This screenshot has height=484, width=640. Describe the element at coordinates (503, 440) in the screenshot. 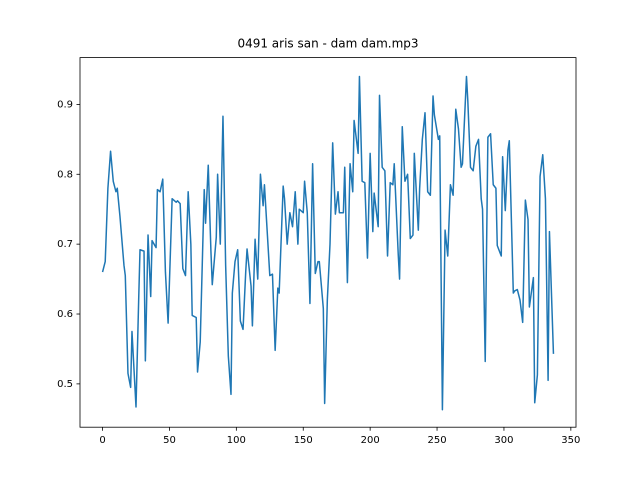

I see `x-tick-label: 300` at that location.